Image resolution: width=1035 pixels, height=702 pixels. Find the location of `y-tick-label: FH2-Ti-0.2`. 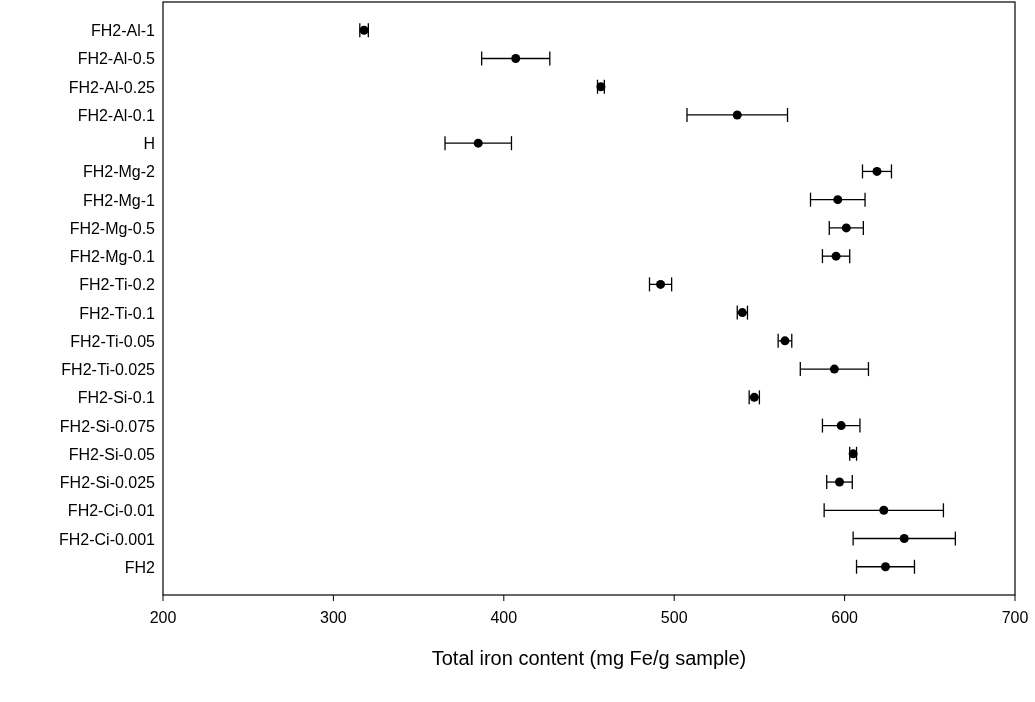

y-tick-label: FH2-Ti-0.2 is located at coordinates (117, 285).